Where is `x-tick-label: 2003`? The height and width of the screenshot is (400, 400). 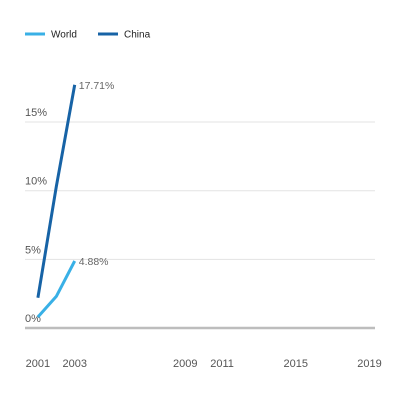
x-tick-label: 2003 is located at coordinates (74, 364).